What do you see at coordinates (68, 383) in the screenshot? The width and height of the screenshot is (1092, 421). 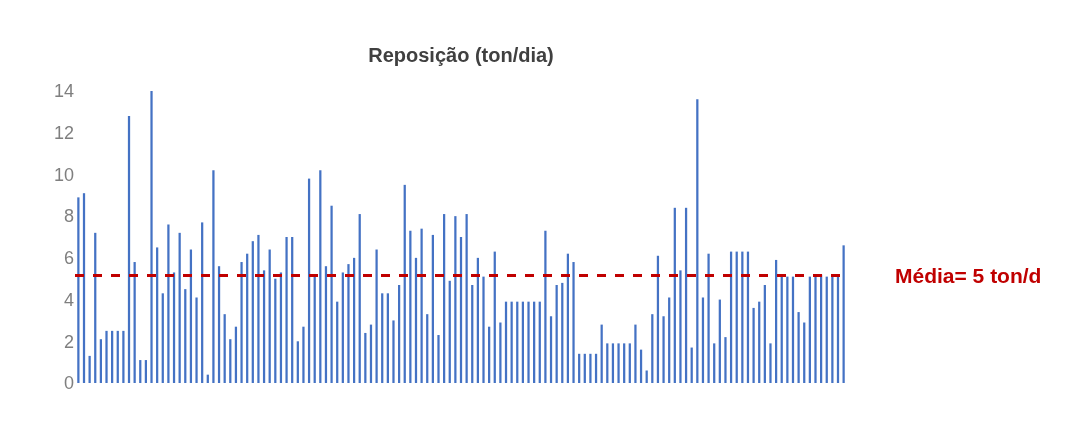 I see `y-tick-label: 0` at bounding box center [68, 383].